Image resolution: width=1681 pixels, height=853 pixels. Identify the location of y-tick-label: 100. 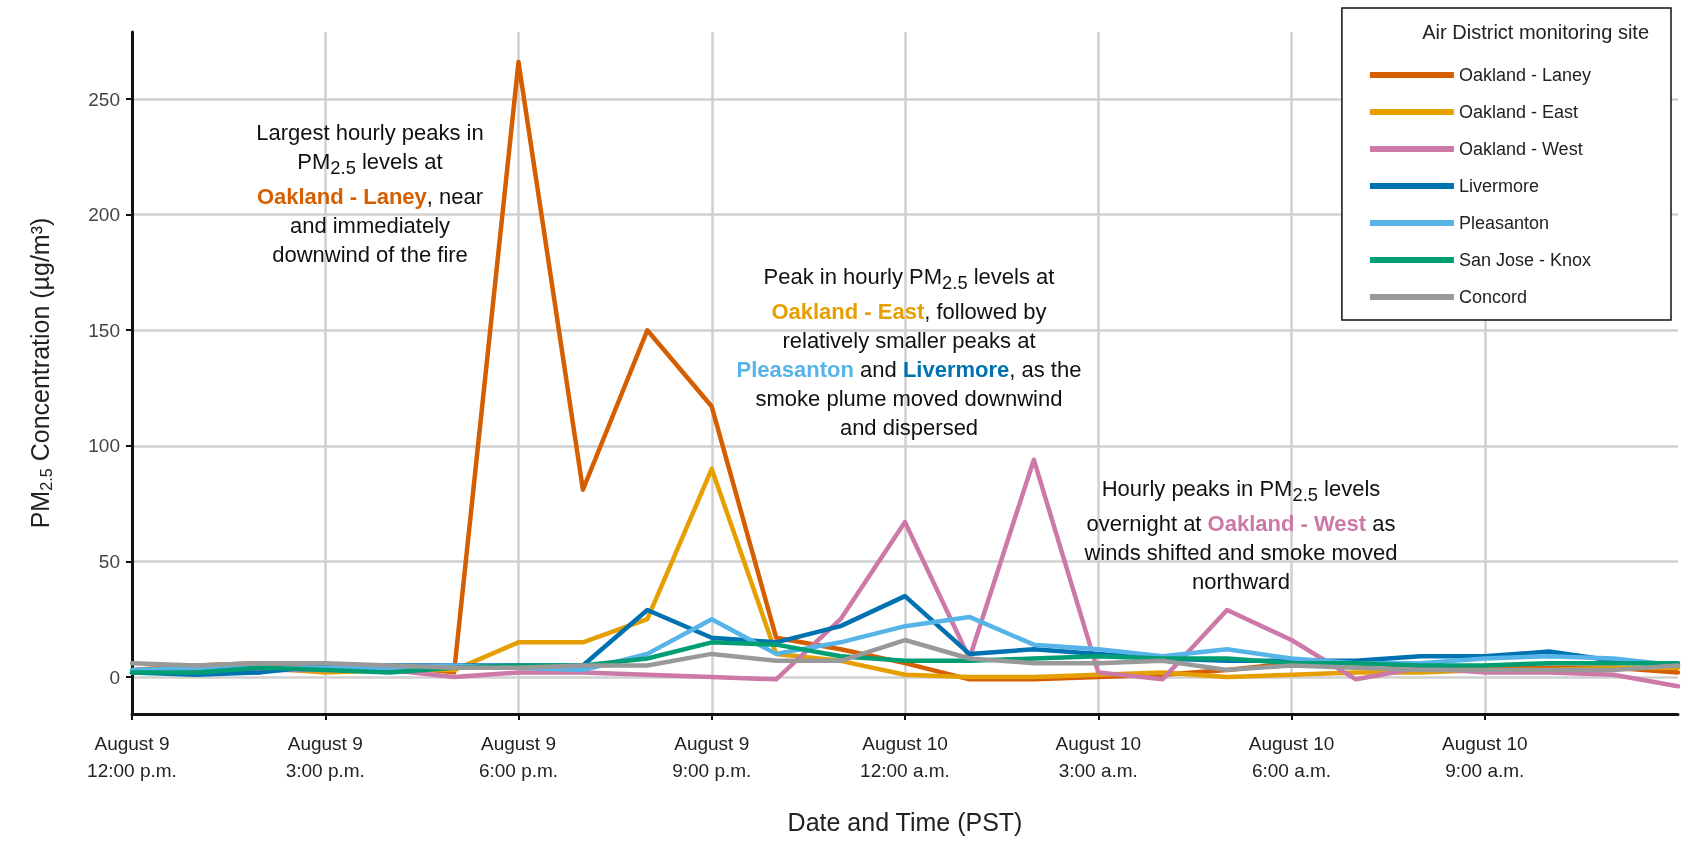
(104, 446).